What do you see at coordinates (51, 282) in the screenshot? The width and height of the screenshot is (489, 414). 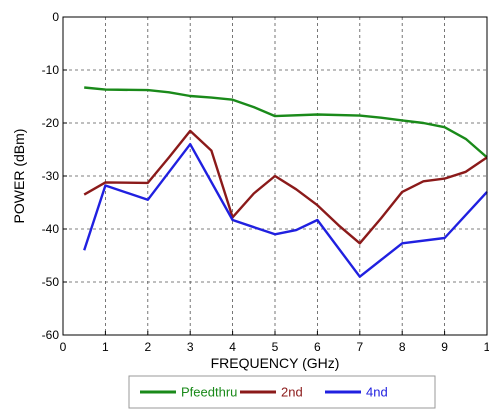 I see `y-tick-label: -50` at bounding box center [51, 282].